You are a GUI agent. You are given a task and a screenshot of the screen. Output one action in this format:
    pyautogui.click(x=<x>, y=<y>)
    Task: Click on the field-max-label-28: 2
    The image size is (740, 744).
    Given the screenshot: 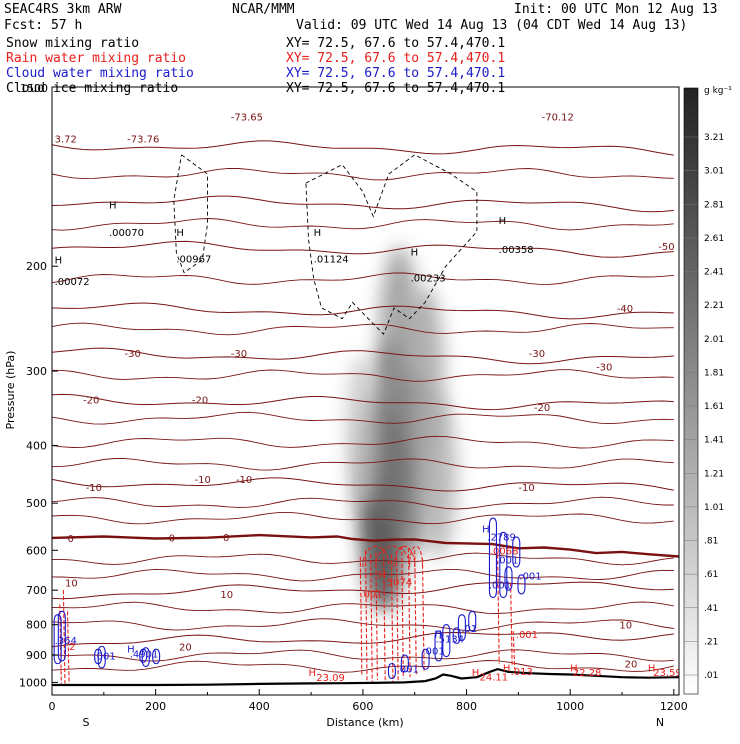 What is the action you would take?
    pyautogui.click(x=72, y=647)
    